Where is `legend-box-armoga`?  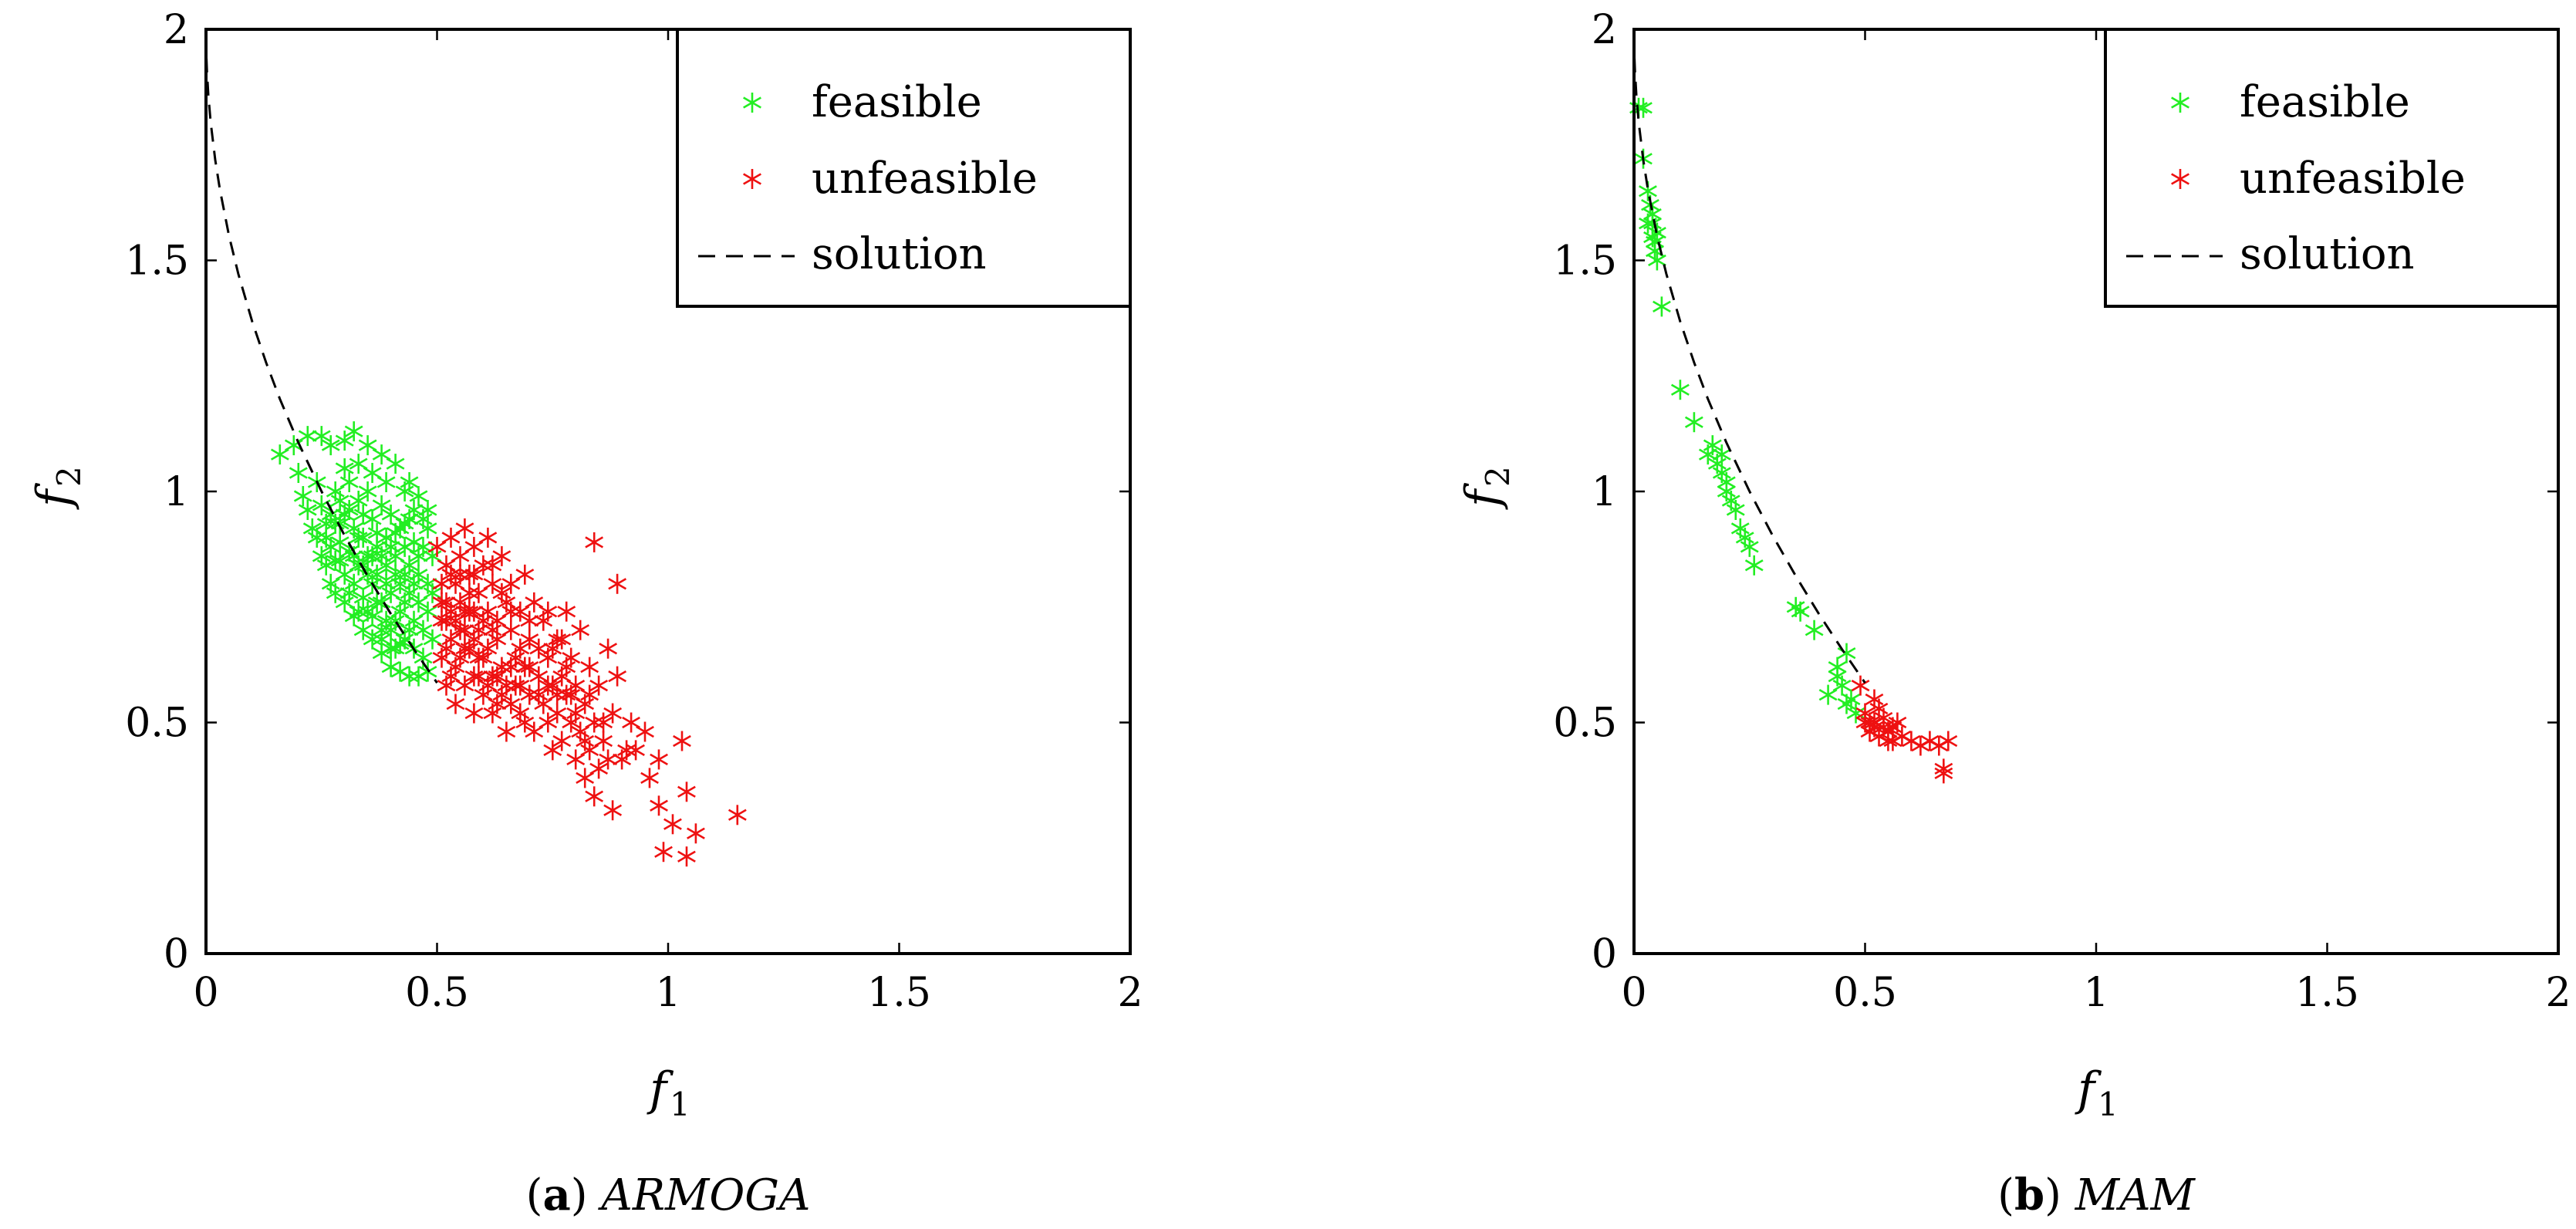
legend-box-armoga is located at coordinates (904, 168).